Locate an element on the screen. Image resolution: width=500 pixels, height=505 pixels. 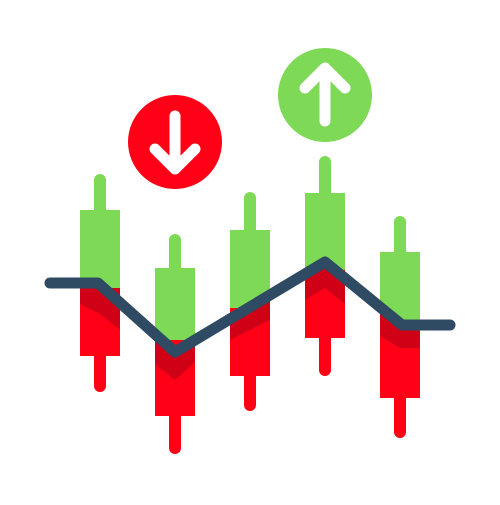
down-arrow-badge is located at coordinates (175, 142).